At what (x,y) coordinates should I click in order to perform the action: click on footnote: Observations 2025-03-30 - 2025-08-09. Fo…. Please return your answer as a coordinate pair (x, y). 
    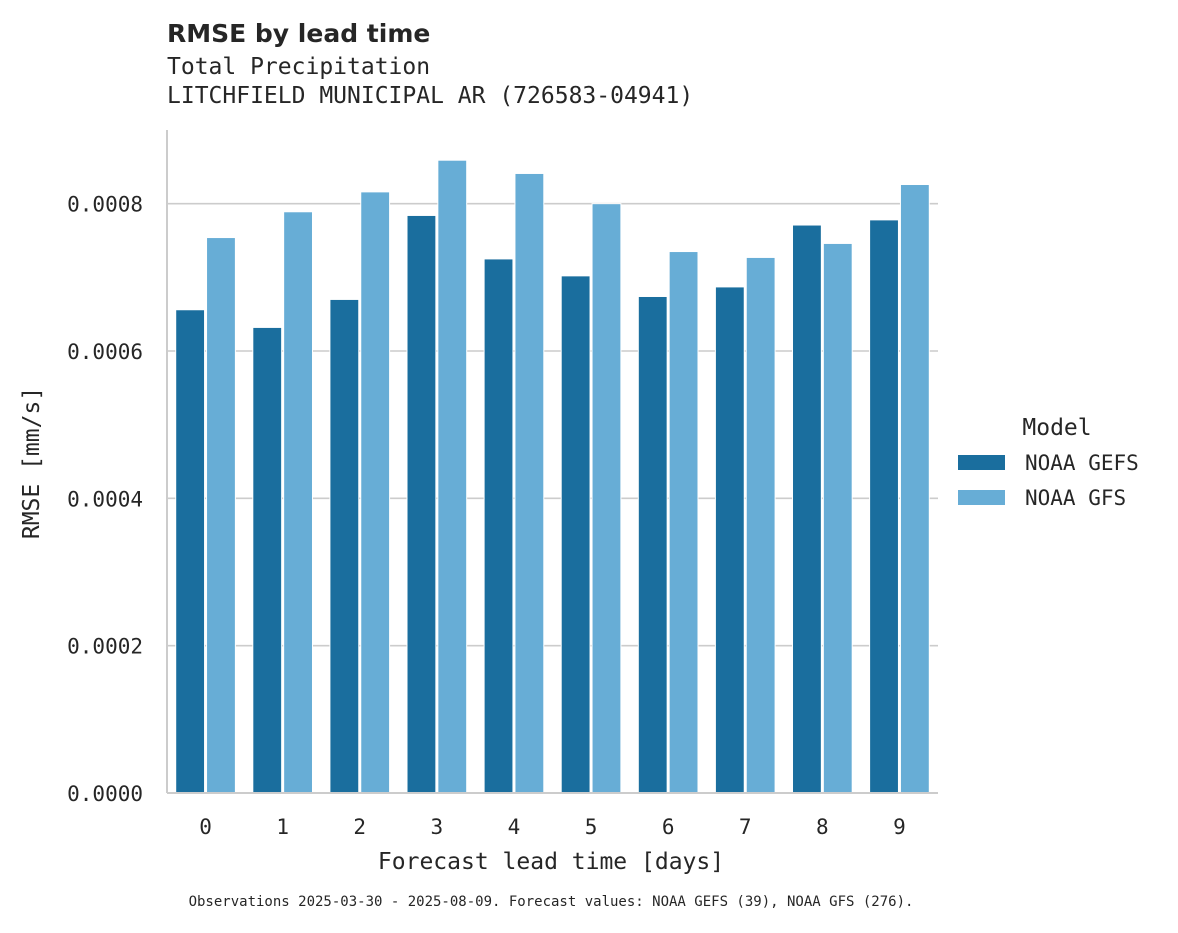
    Looking at the image, I should click on (551, 902).